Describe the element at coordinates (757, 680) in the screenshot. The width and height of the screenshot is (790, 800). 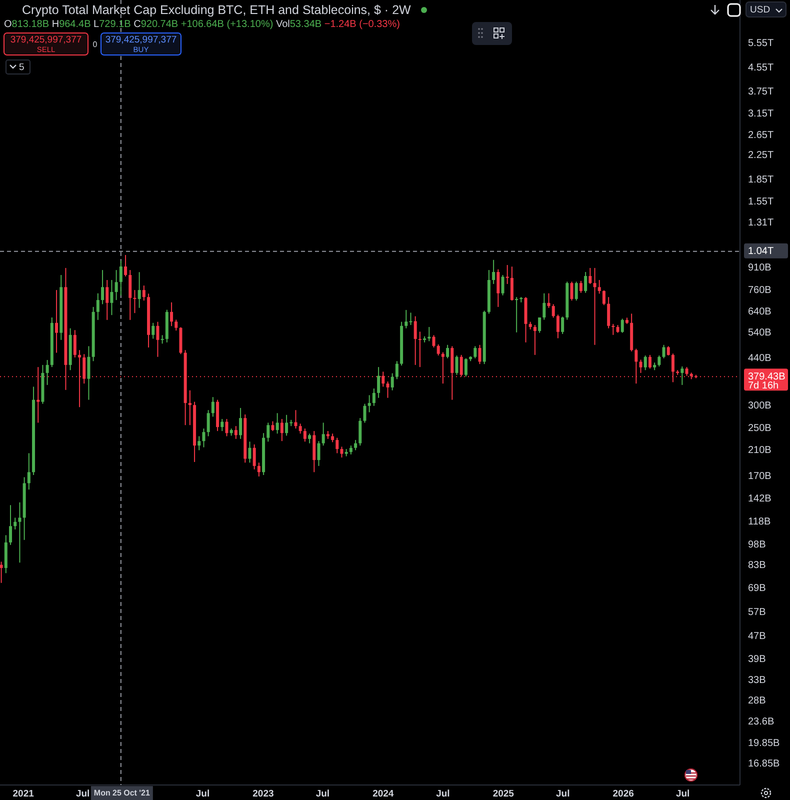
I see `y-tick-label: 33B` at that location.